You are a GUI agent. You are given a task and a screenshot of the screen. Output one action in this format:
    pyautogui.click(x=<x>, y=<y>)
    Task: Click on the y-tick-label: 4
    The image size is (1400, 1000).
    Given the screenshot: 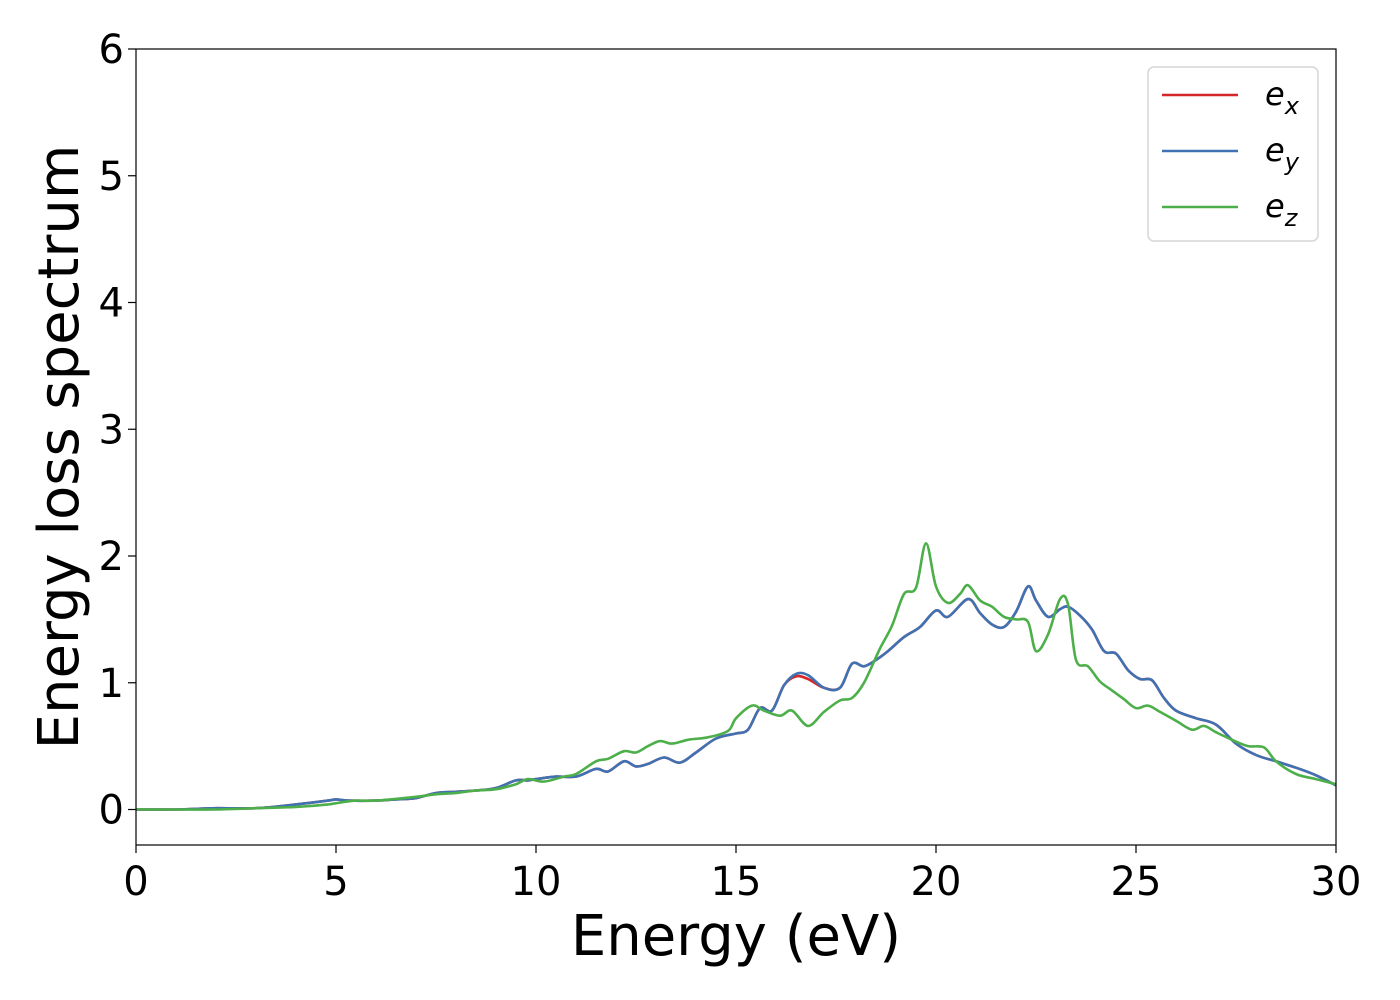 What is the action you would take?
    pyautogui.click(x=111, y=304)
    